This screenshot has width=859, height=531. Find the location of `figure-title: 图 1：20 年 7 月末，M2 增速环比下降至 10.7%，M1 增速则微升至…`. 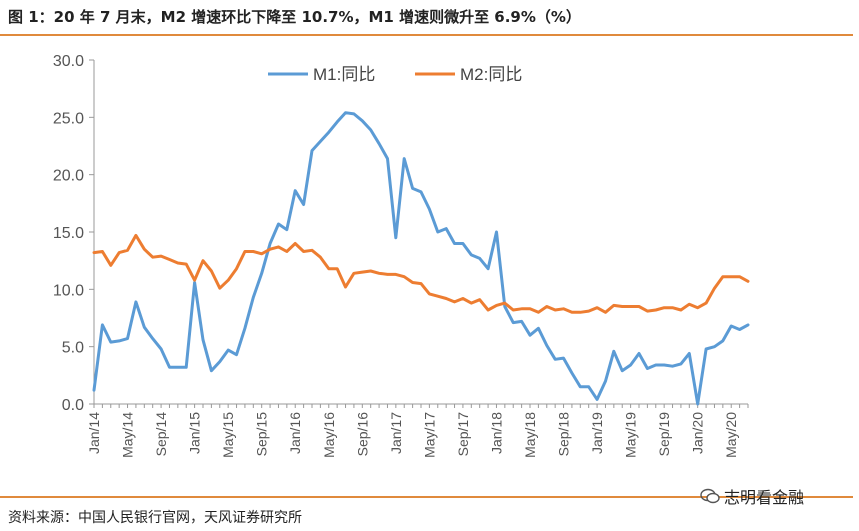

figure-title: 图 1：20 年 7 月末，M2 增速环比下降至 10.7%，M1 增速则微升至… is located at coordinates (294, 17).